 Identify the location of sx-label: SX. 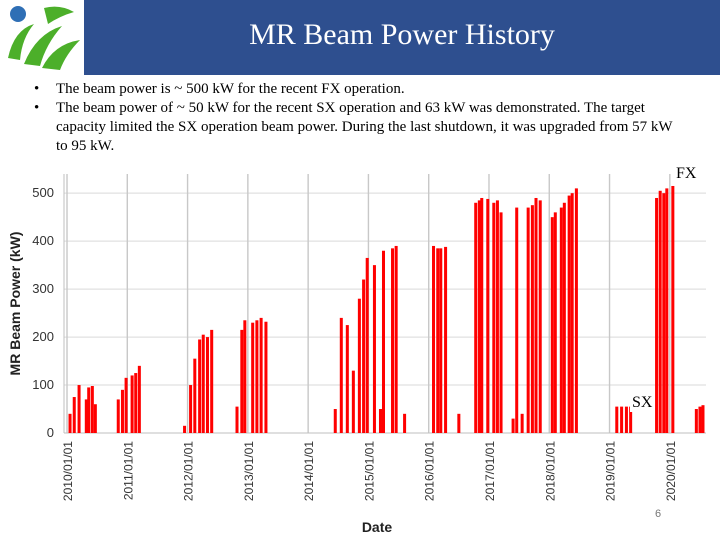
(642, 403).